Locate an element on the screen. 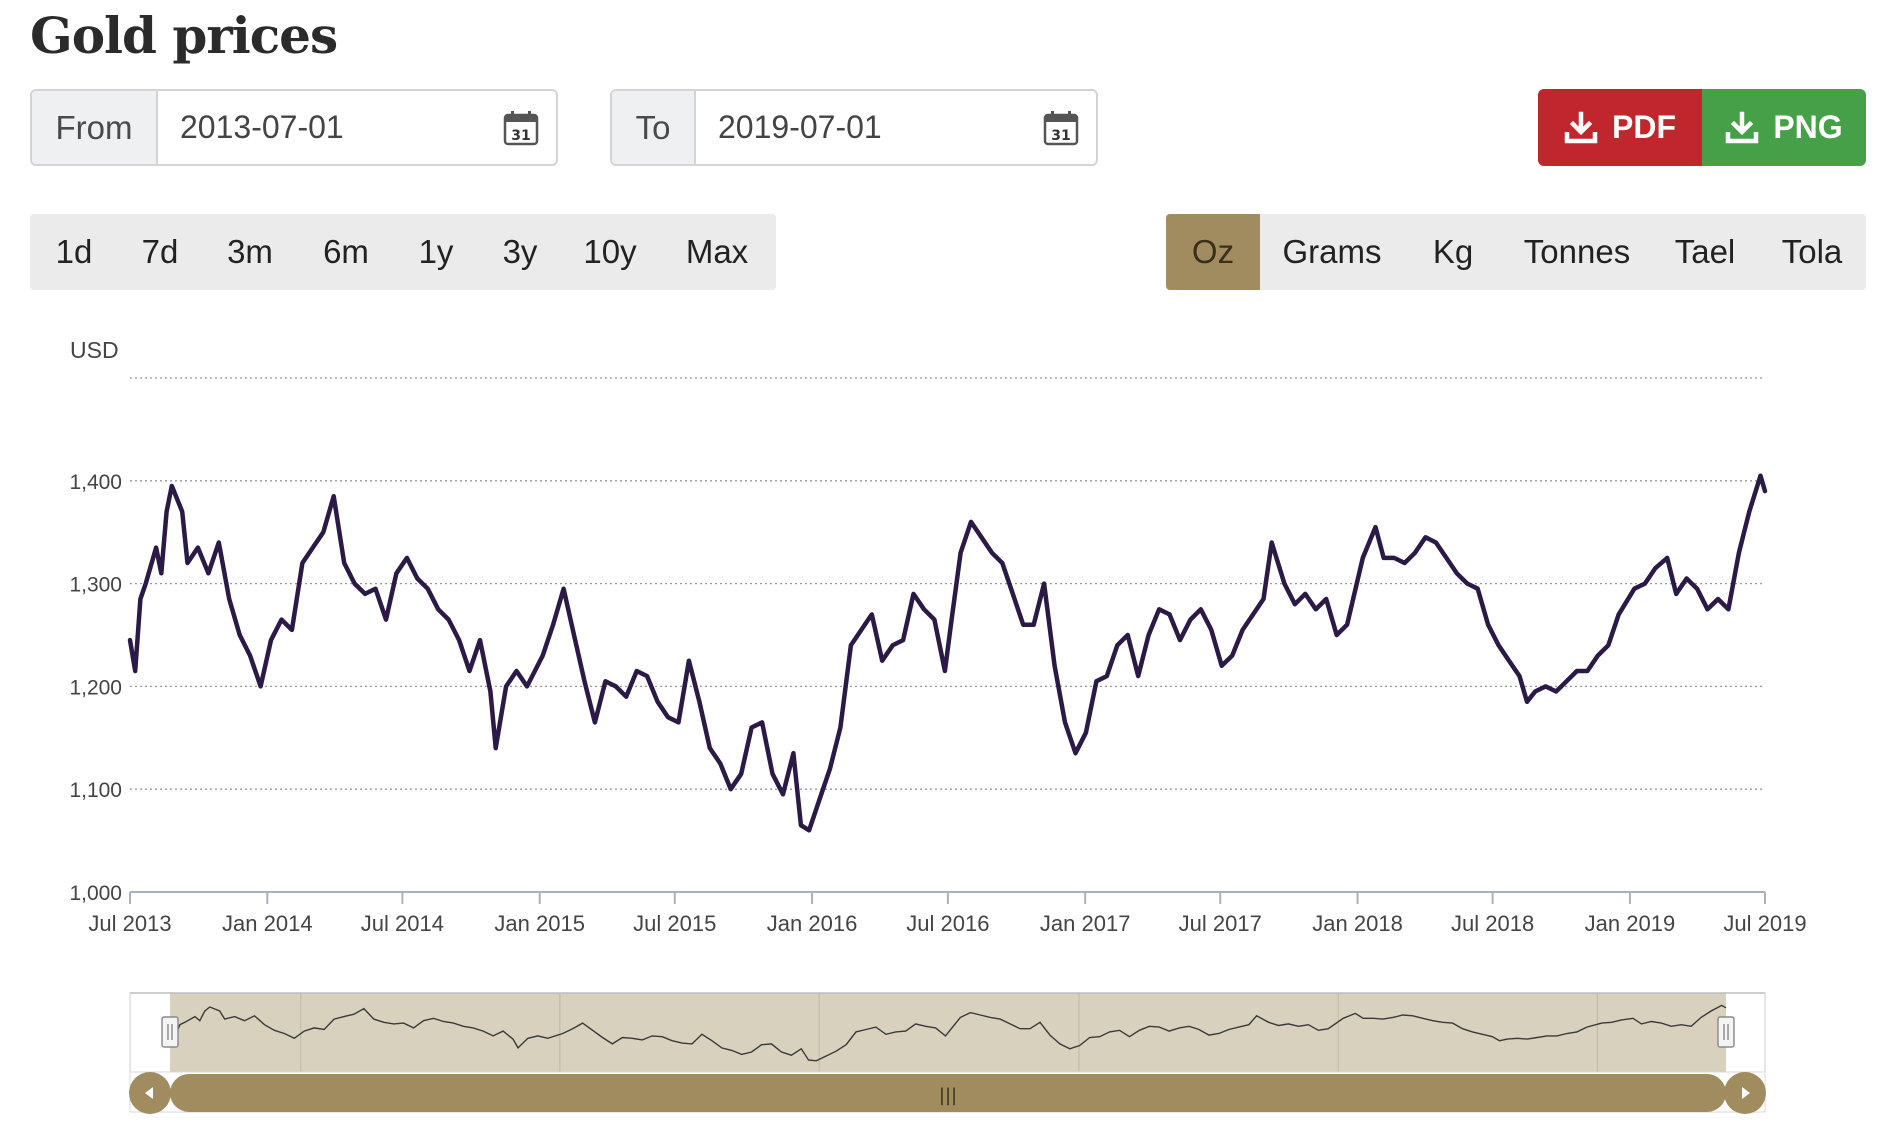  period-button-3y: 3y is located at coordinates (520, 252).